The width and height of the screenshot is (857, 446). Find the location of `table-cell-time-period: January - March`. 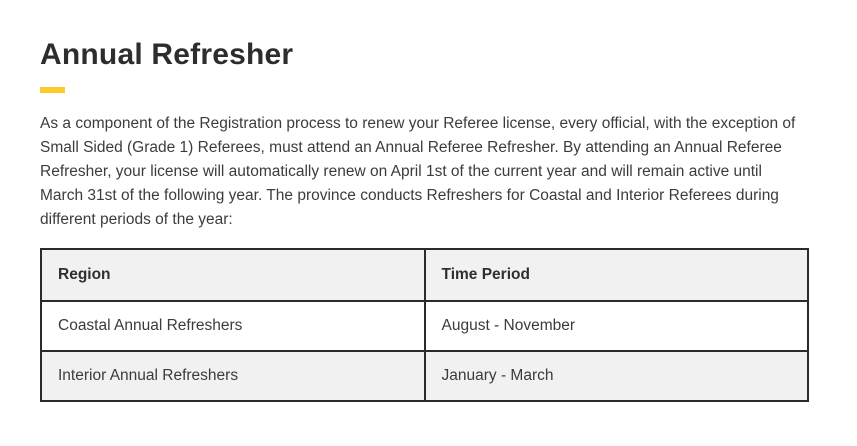

table-cell-time-period: January - March is located at coordinates (616, 375).